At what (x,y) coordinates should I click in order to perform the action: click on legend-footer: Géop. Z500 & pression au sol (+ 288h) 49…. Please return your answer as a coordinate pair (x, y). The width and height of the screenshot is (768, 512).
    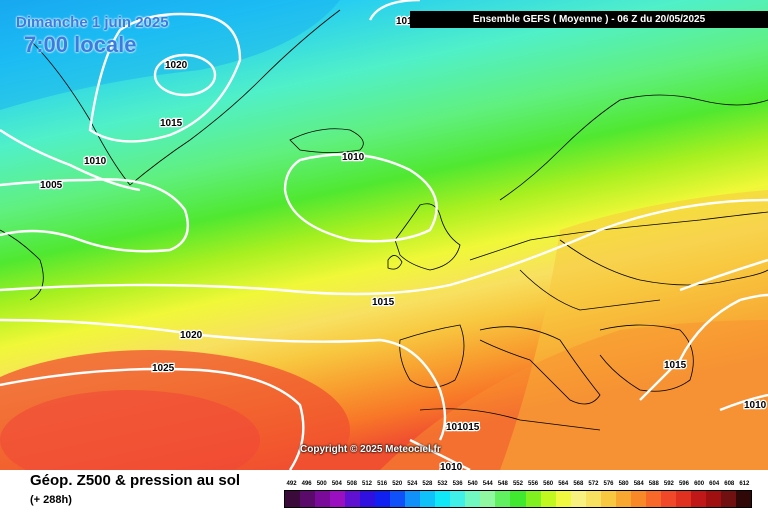
    Looking at the image, I should click on (384, 491).